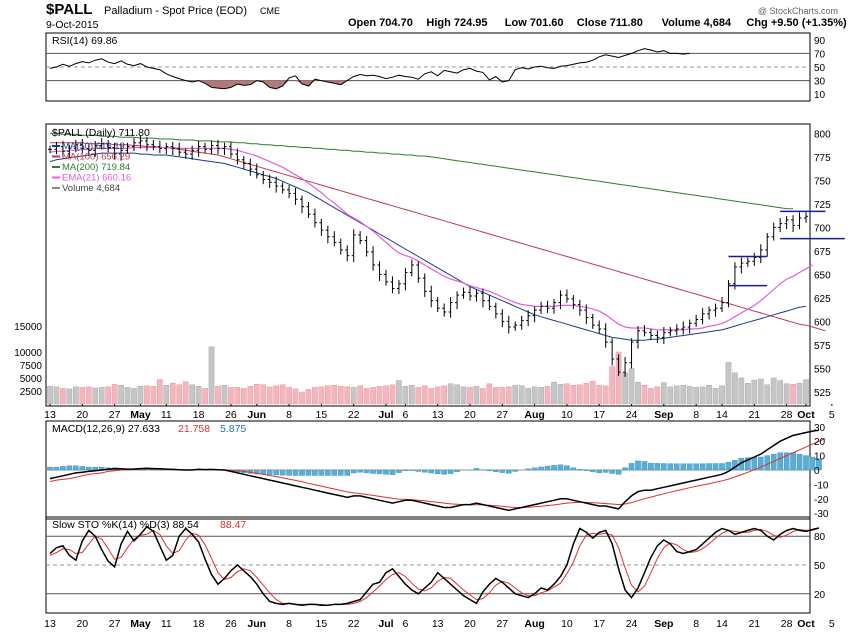 The image size is (850, 633). Describe the element at coordinates (722, 415) in the screenshot. I see `x-tick-label: 14` at that location.